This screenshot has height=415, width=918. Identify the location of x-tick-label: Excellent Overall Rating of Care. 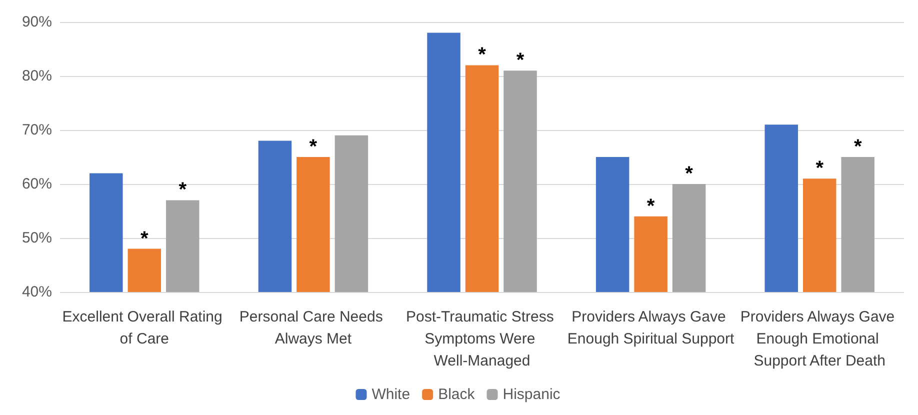
(144, 328).